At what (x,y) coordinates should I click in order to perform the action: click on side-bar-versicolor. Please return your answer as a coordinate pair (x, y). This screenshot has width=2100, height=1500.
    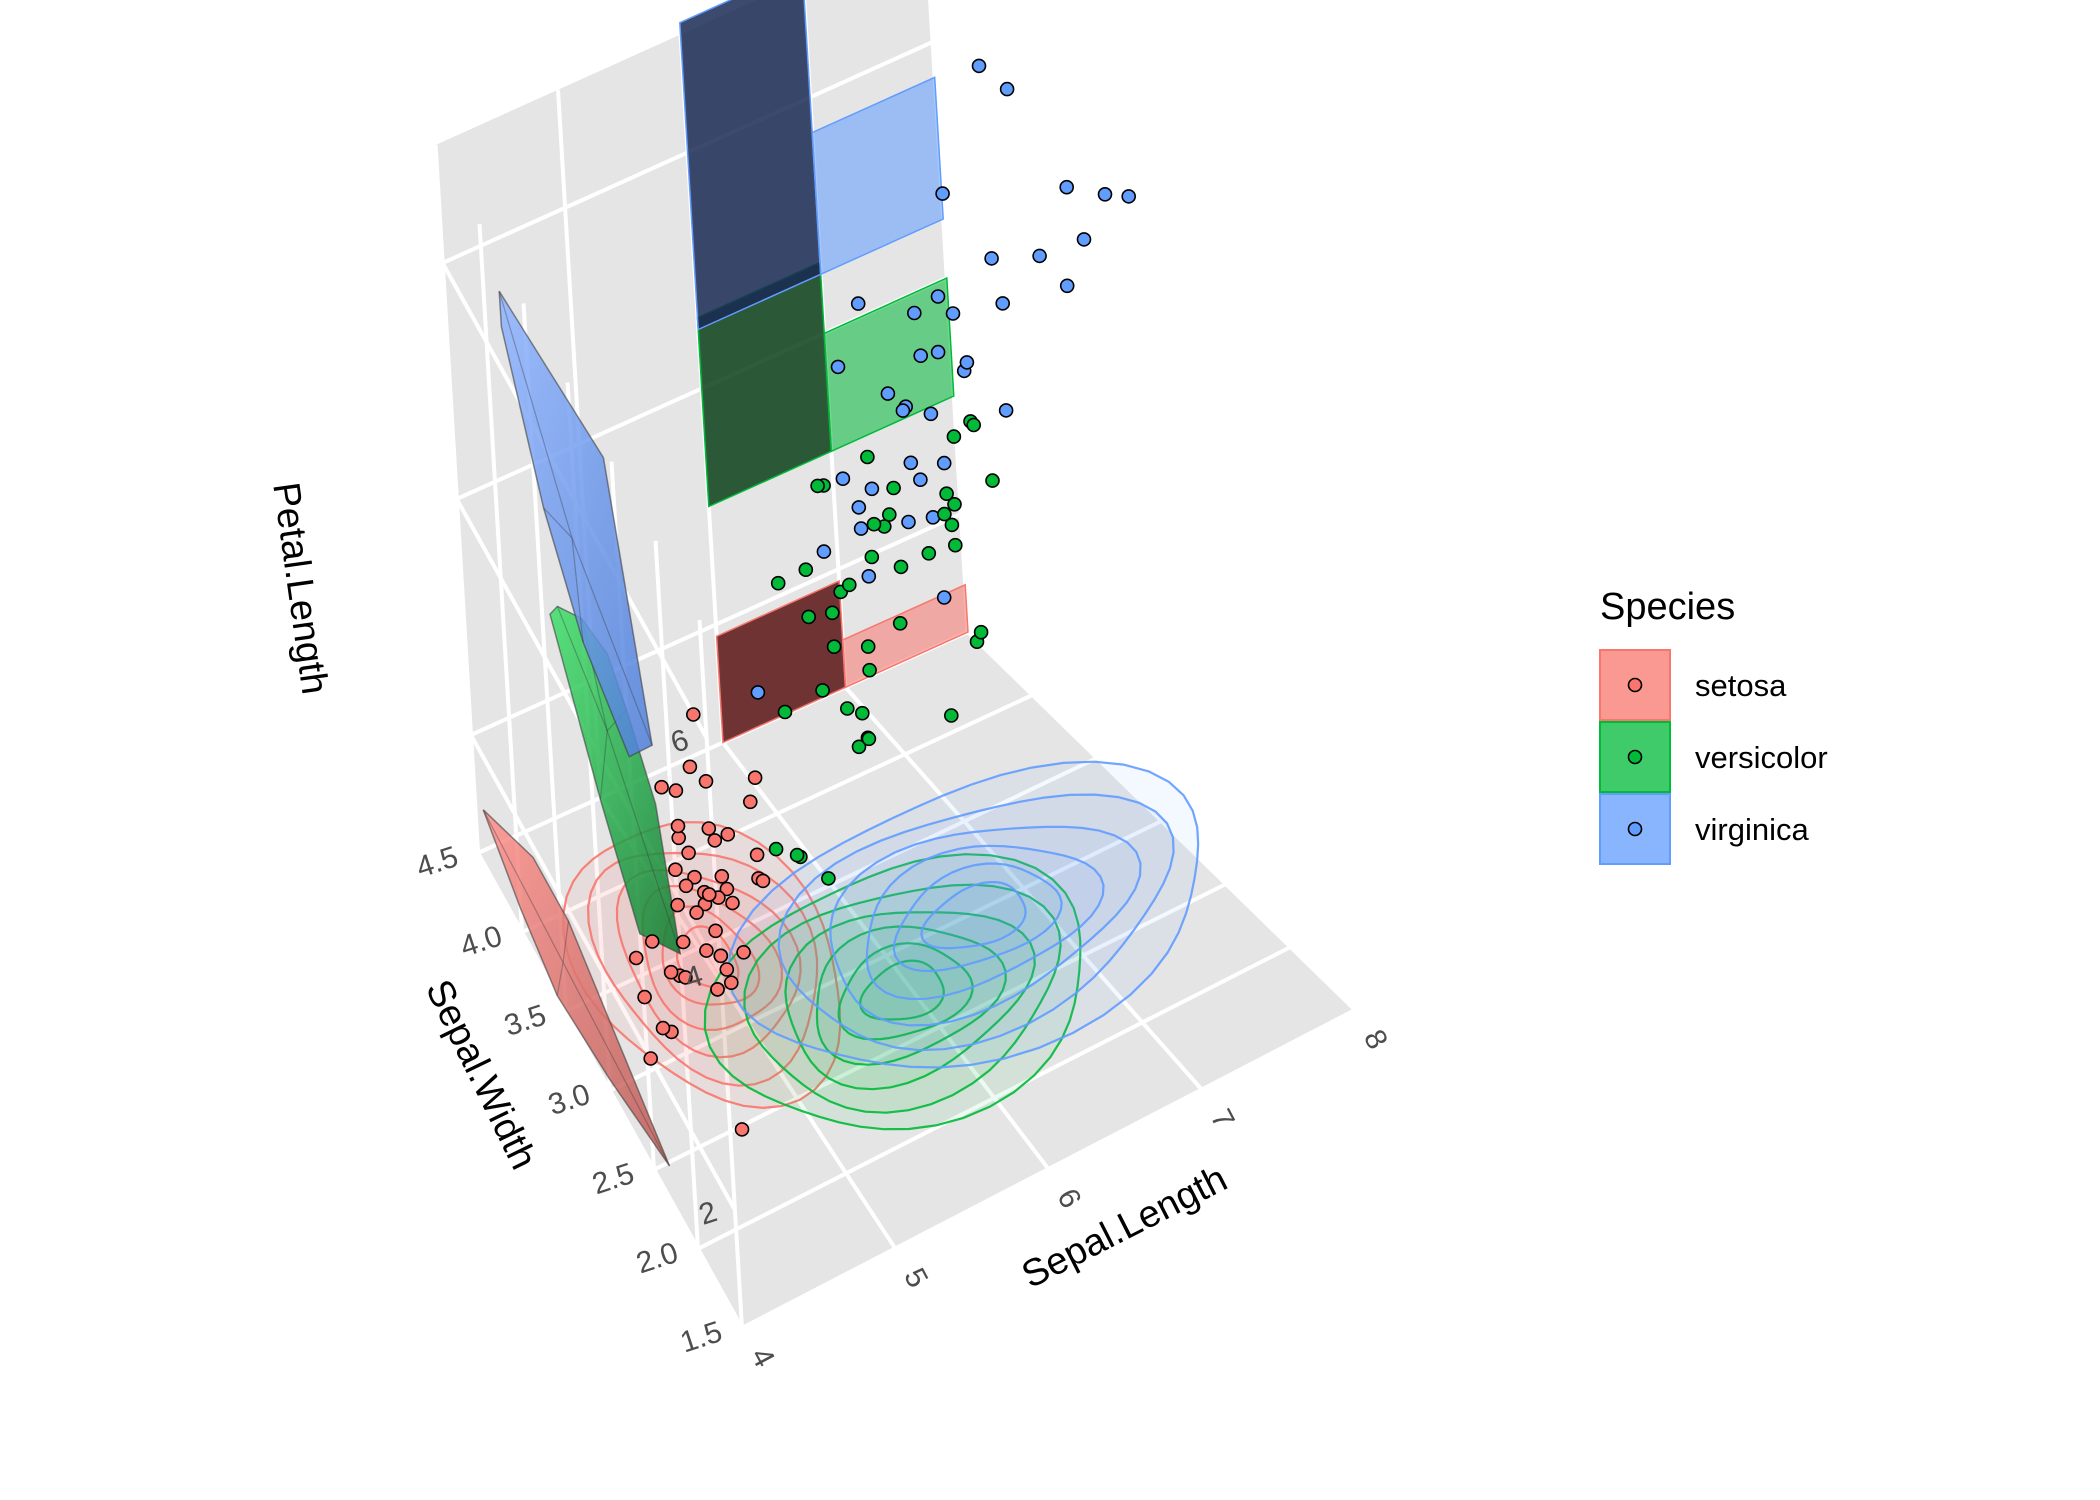
    Looking at the image, I should click on (889, 364).